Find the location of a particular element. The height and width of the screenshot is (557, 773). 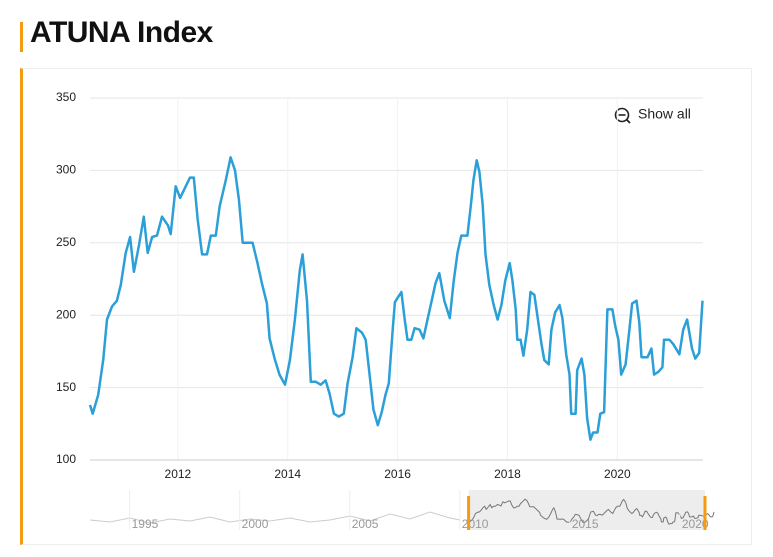

navigator-line is located at coordinates (591, 511).